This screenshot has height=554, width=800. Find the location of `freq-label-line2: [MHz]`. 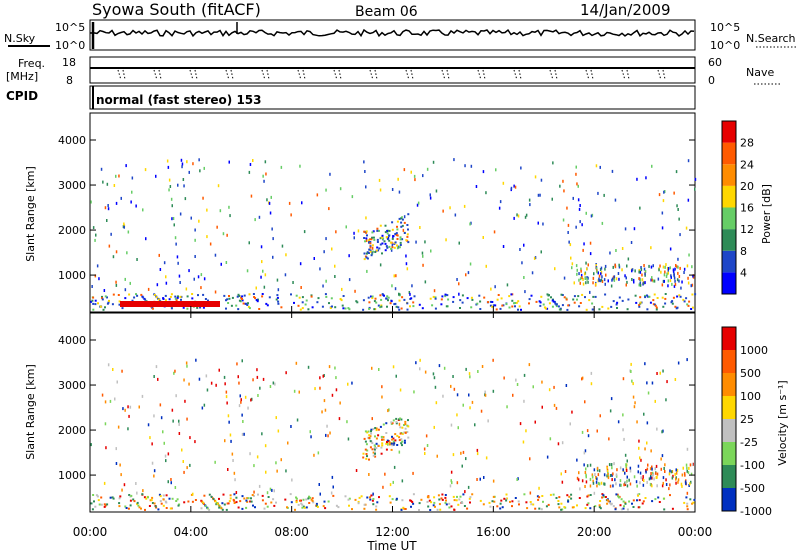

freq-label-line2: [MHz] is located at coordinates (22, 76).